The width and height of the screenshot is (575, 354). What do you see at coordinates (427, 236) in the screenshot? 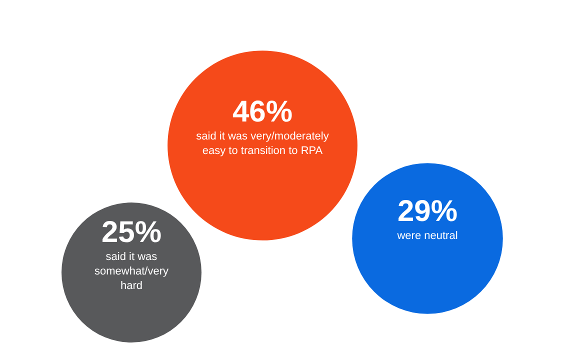
I see `category-label: were neutral` at bounding box center [427, 236].